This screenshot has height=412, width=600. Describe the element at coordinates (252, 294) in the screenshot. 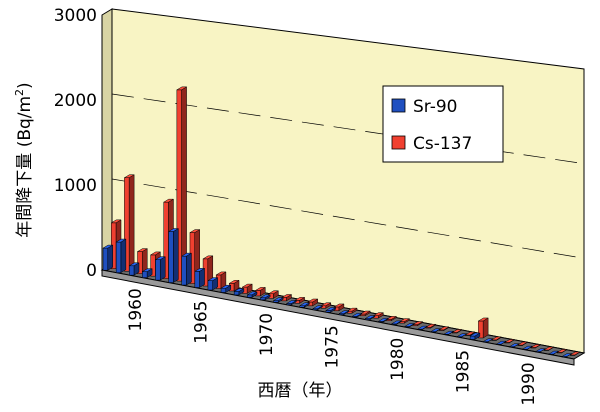

I see `bar-sr90-1969` at that location.